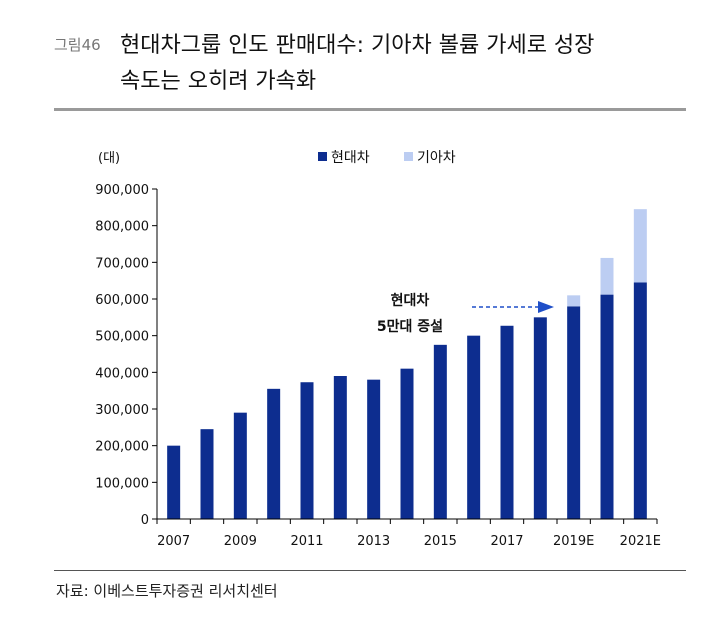 The height and width of the screenshot is (639, 720). I want to click on x-tick-label: 2009, so click(240, 541).